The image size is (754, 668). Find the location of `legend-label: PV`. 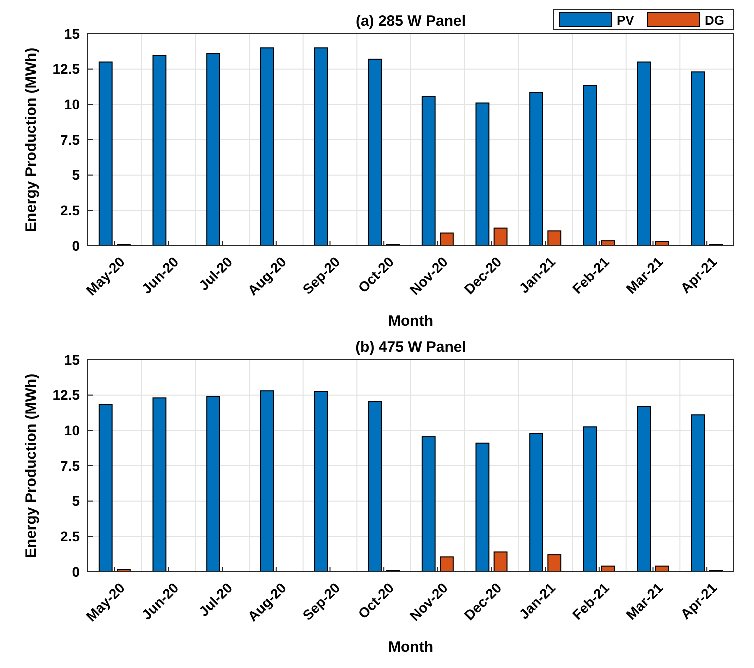

legend-label: PV is located at coordinates (626, 20).